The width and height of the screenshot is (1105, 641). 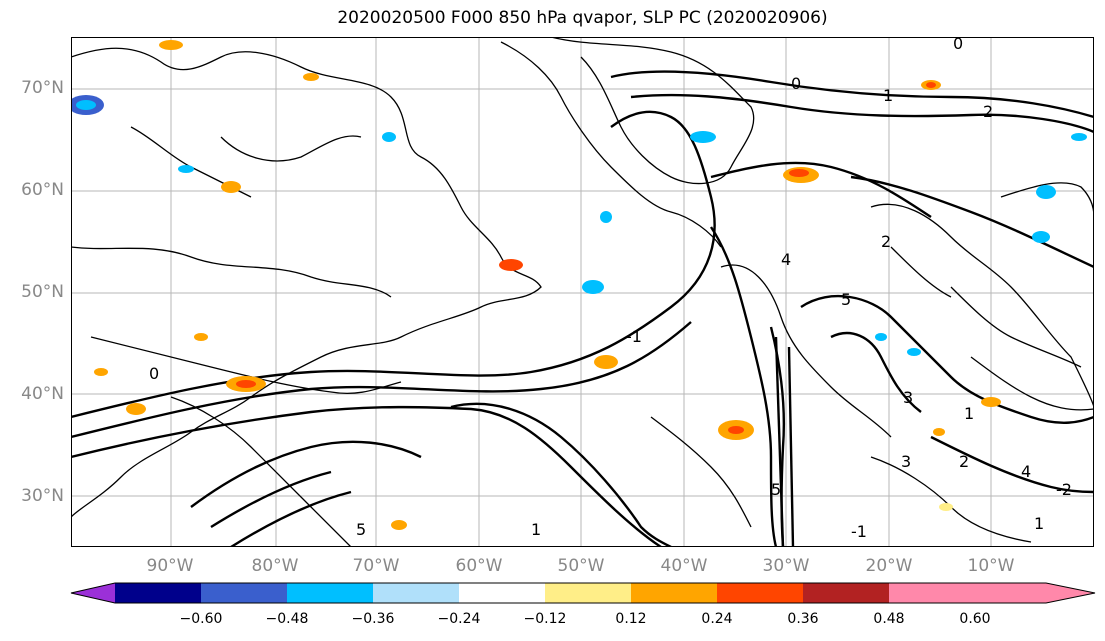 I want to click on colorbar, so click(x=583, y=593).